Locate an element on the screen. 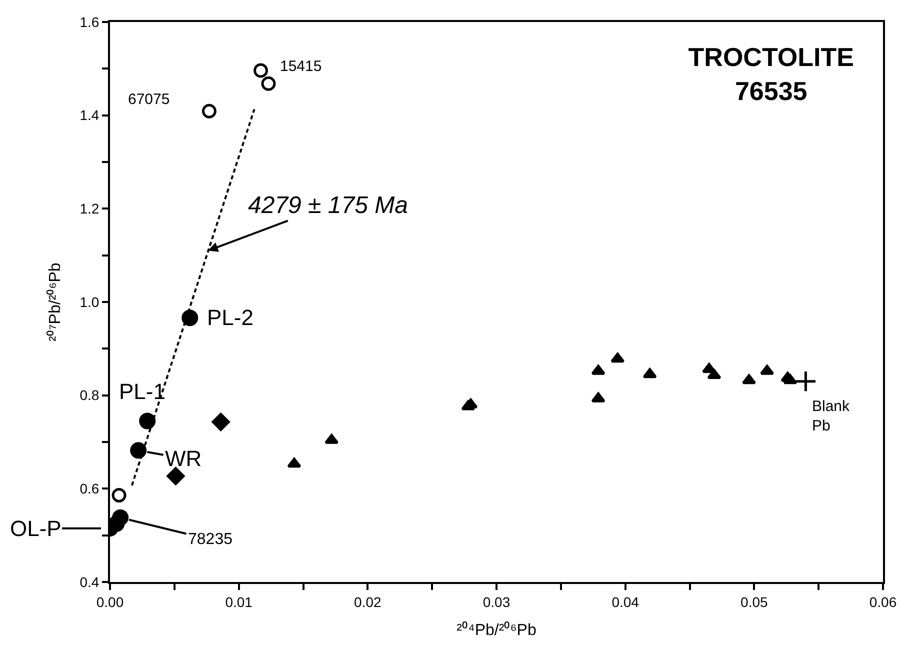 This screenshot has width=918, height=662. y-tick-label: 0.8 is located at coordinates (90, 395).